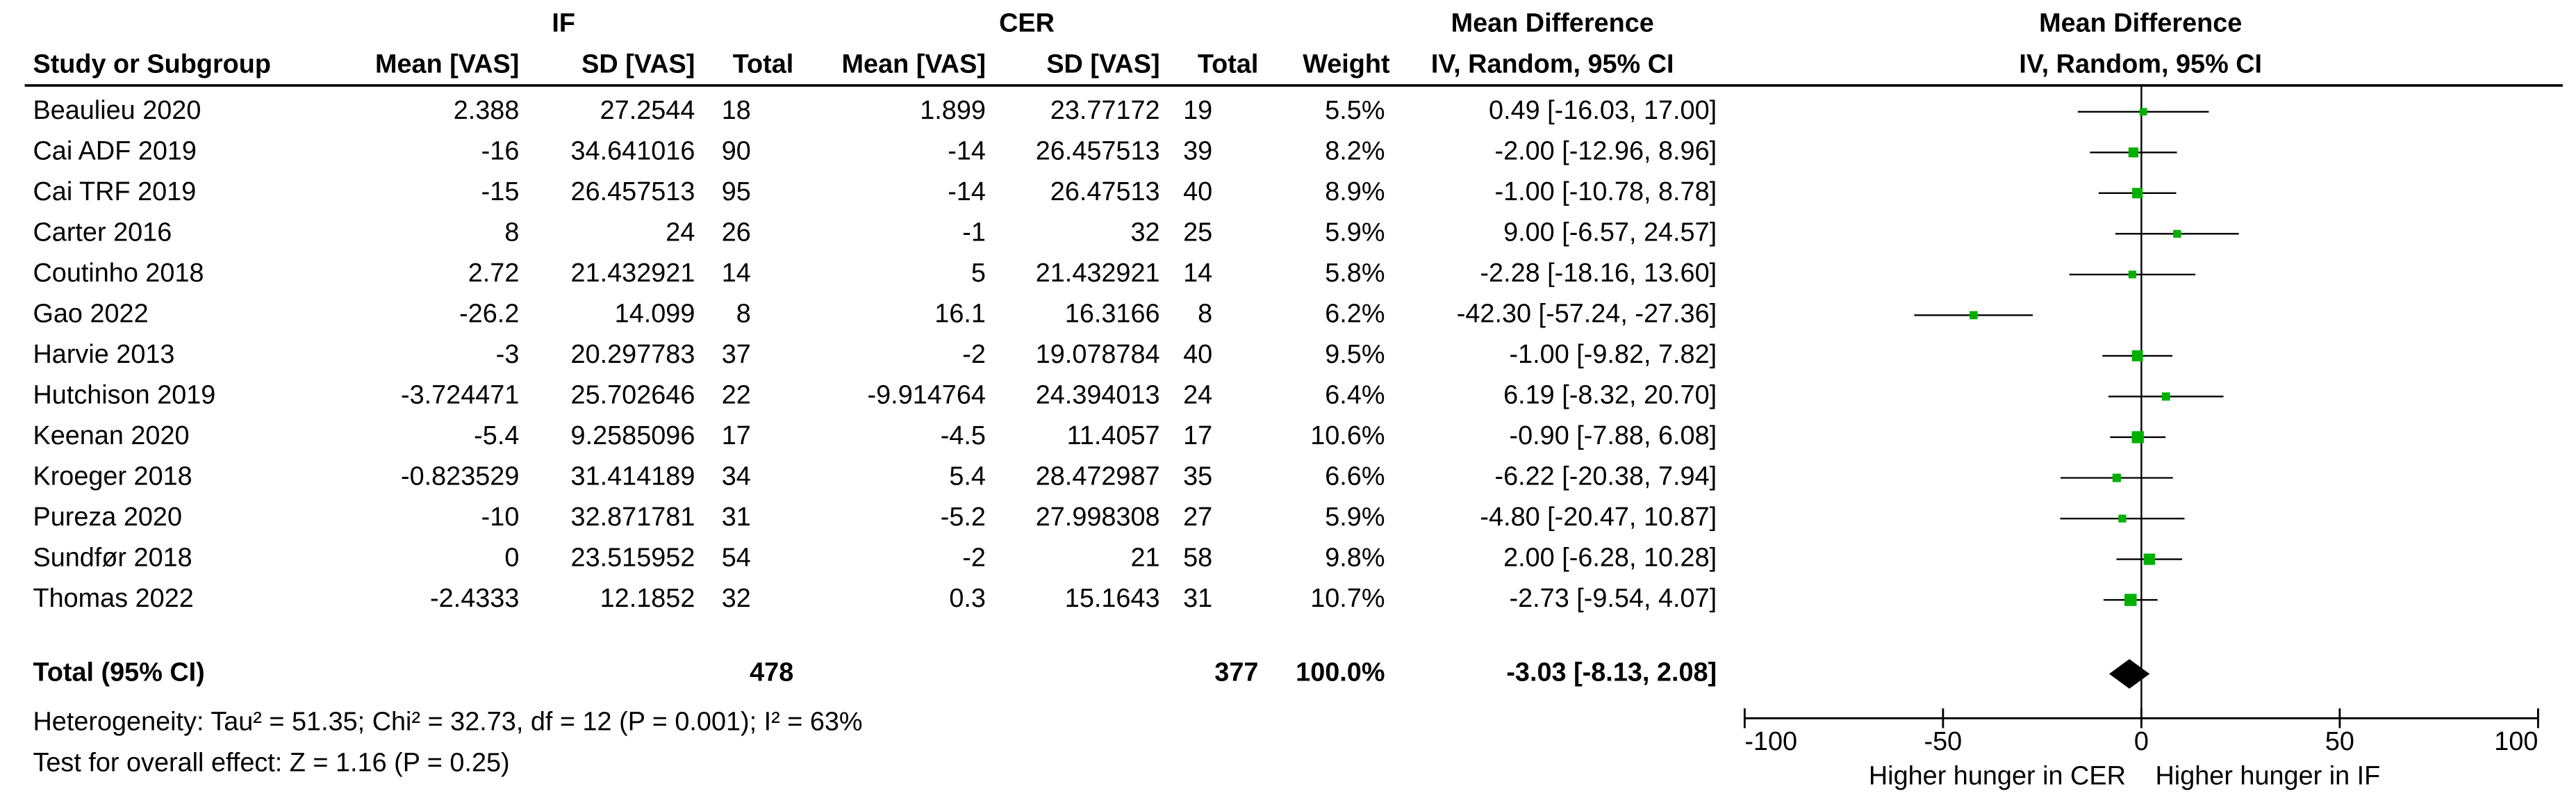 This screenshot has height=807, width=2576. Describe the element at coordinates (1341, 672) in the screenshot. I see `total-weight: 100.0%` at that location.